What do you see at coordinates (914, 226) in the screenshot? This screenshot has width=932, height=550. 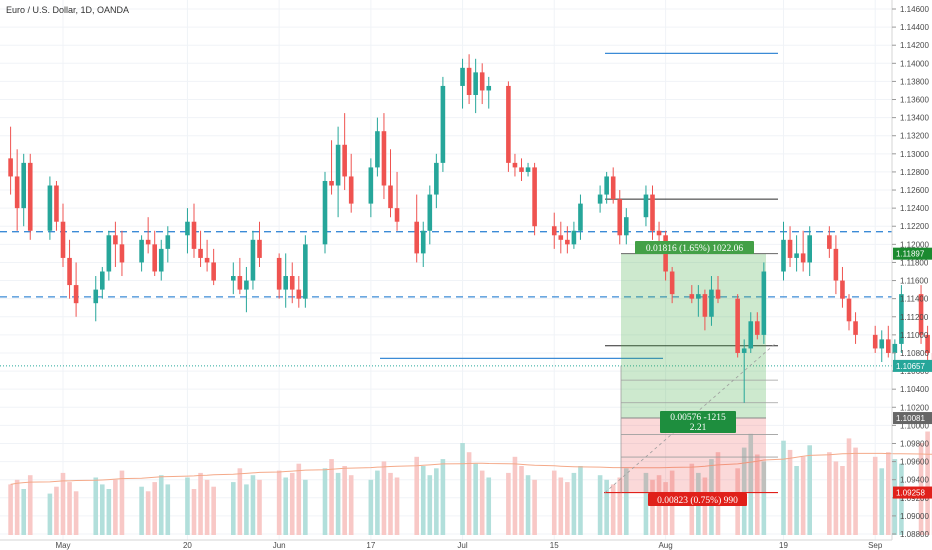 I see `price-tick-label: 1.12200` at bounding box center [914, 226].